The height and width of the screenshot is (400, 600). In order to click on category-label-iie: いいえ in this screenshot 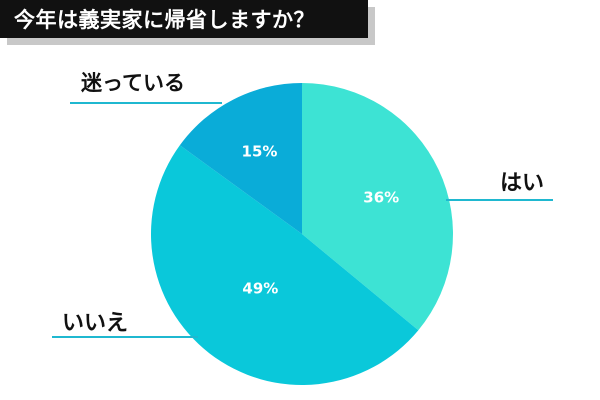, I will do `click(95, 323)`.